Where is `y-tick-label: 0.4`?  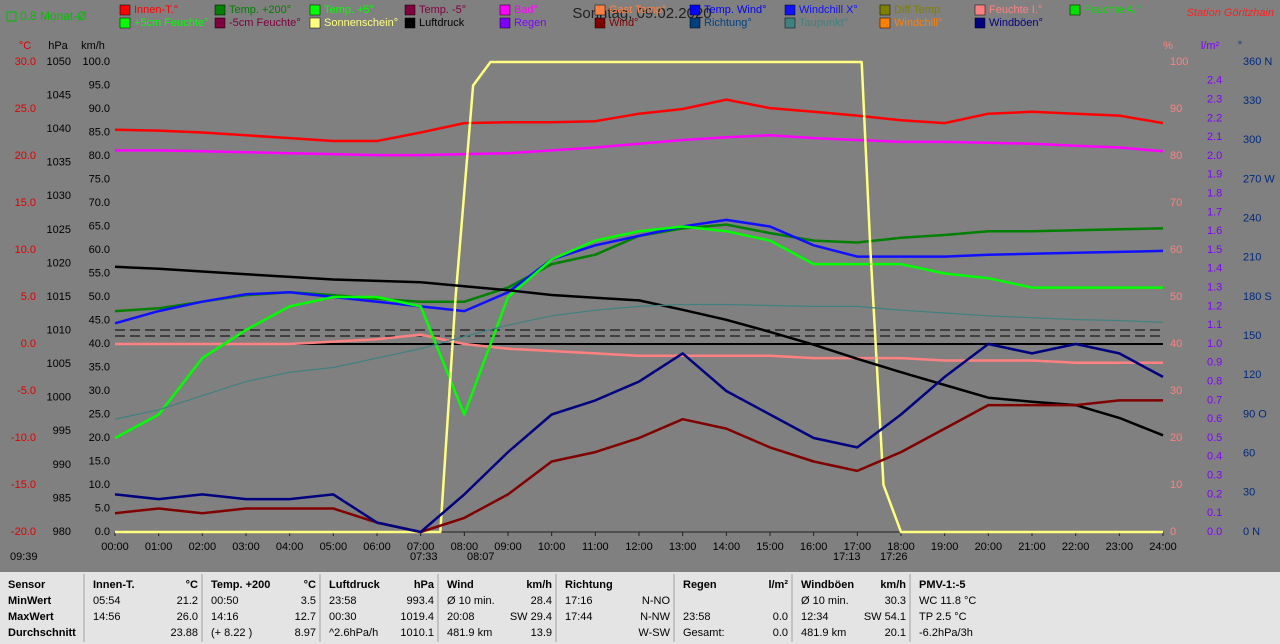 y-tick-label: 0.4 is located at coordinates (1214, 457).